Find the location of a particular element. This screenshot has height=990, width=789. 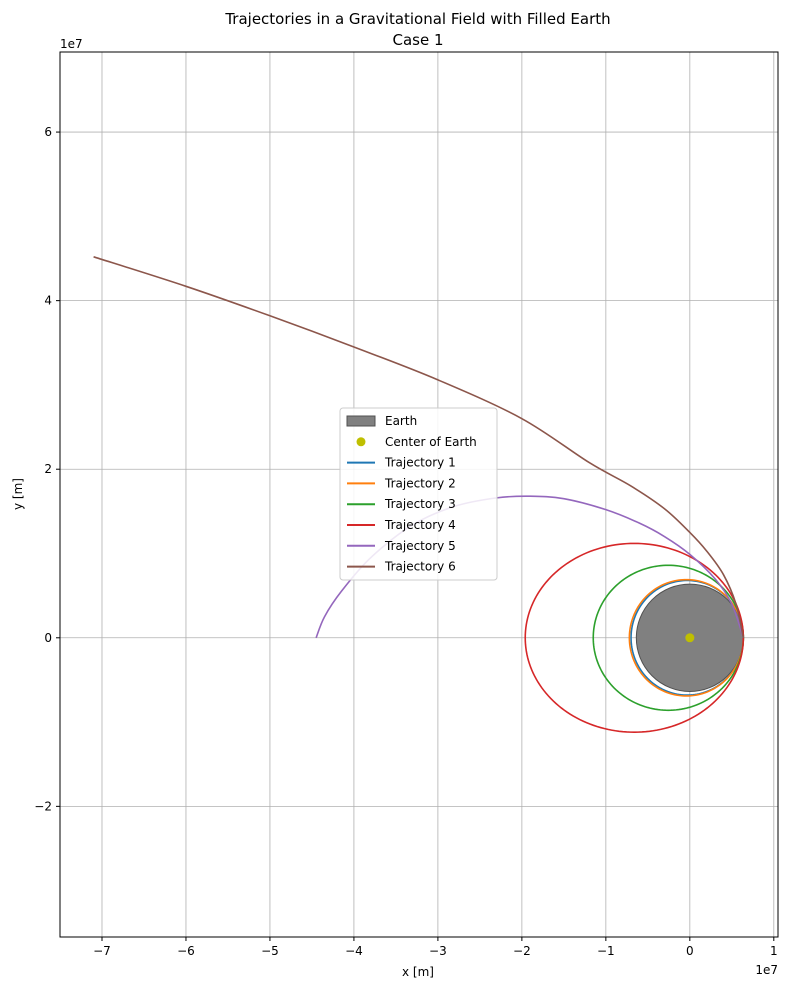

legend-box is located at coordinates (418, 494).